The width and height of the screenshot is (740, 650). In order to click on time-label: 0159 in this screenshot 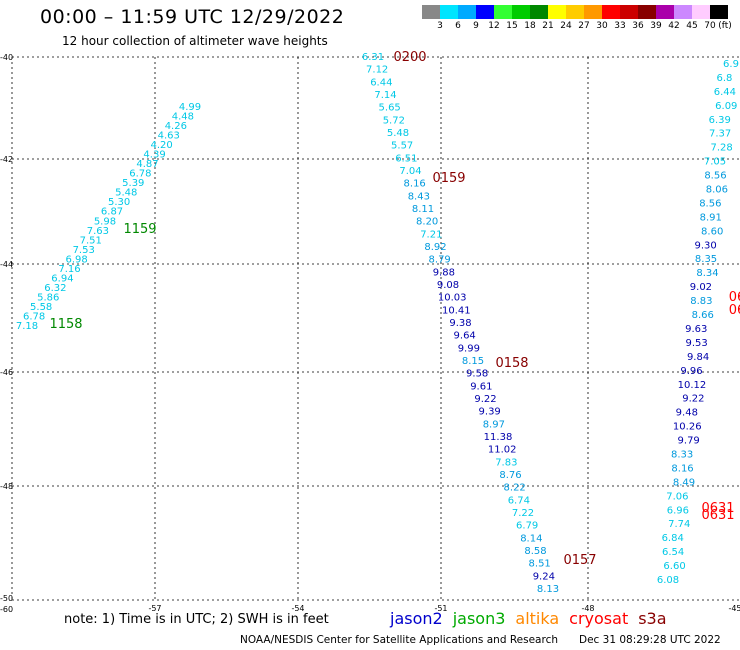, I will do `click(448, 178)`.